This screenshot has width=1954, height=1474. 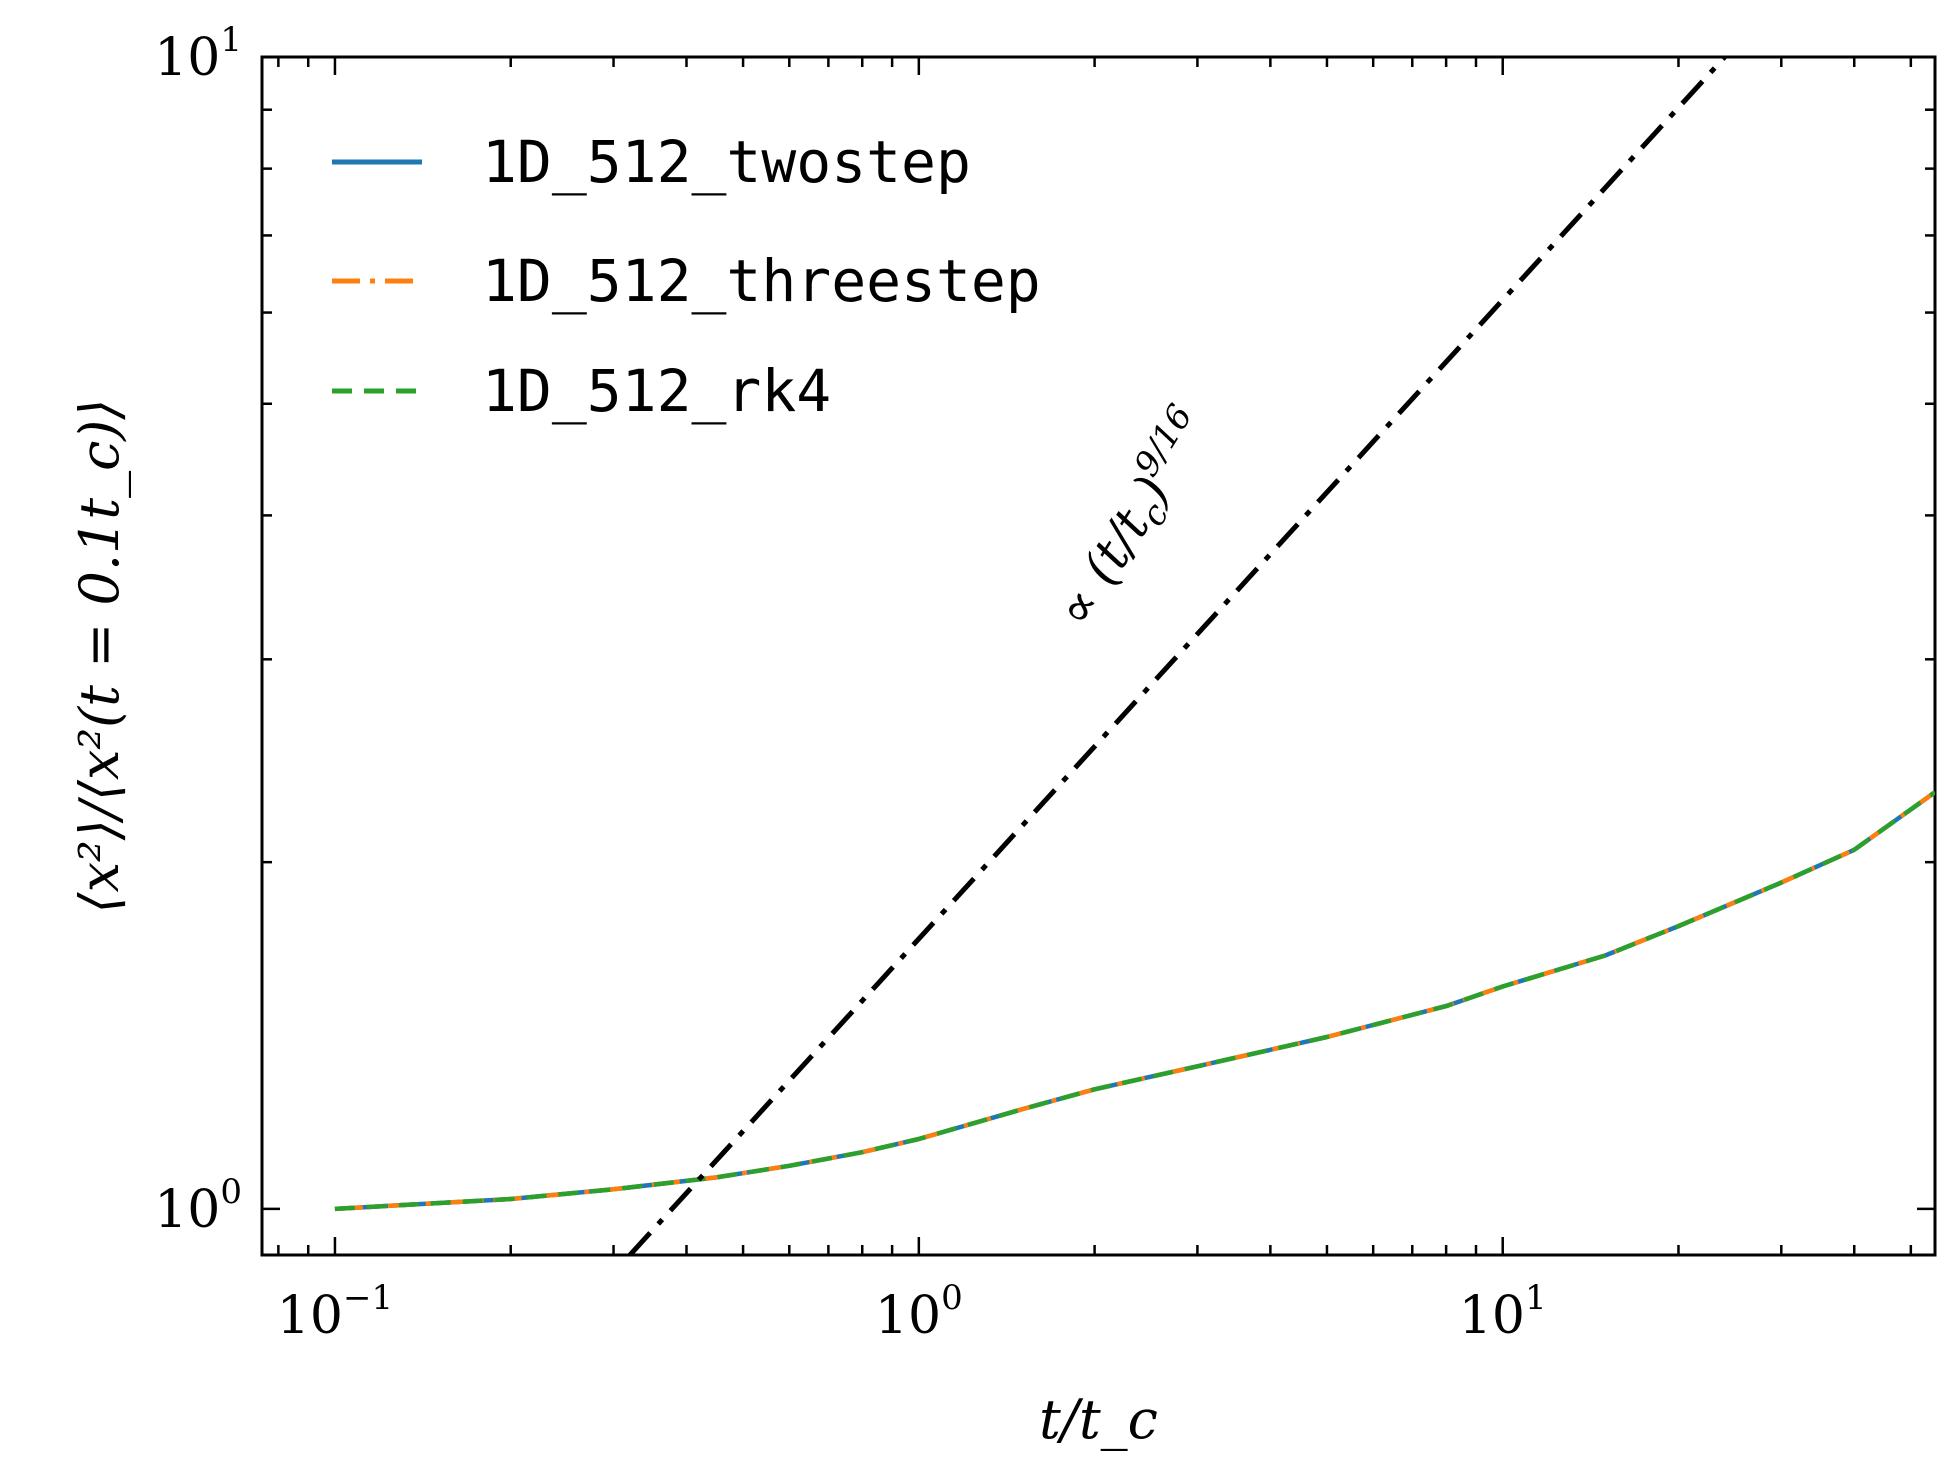 What do you see at coordinates (726, 162) in the screenshot?
I see `legend-label: 1D_512_twostep` at bounding box center [726, 162].